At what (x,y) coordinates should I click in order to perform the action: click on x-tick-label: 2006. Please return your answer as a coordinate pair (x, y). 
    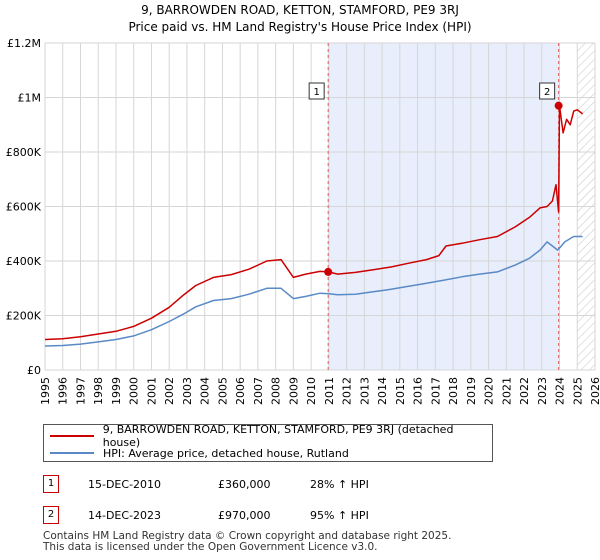
    Looking at the image, I should click on (240, 391).